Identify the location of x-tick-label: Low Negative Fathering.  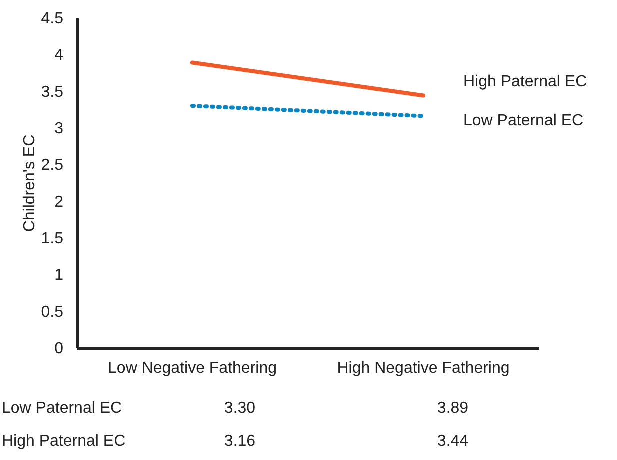
(192, 368).